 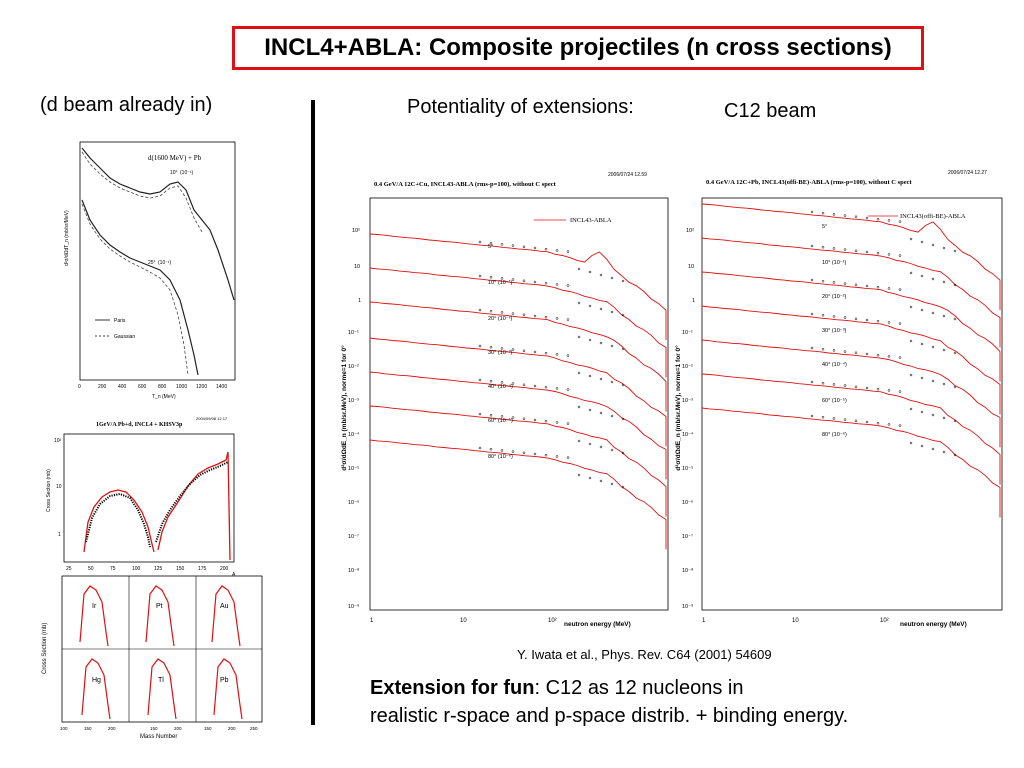 I want to click on fig-a-xtick: 400, so click(x=122, y=387).